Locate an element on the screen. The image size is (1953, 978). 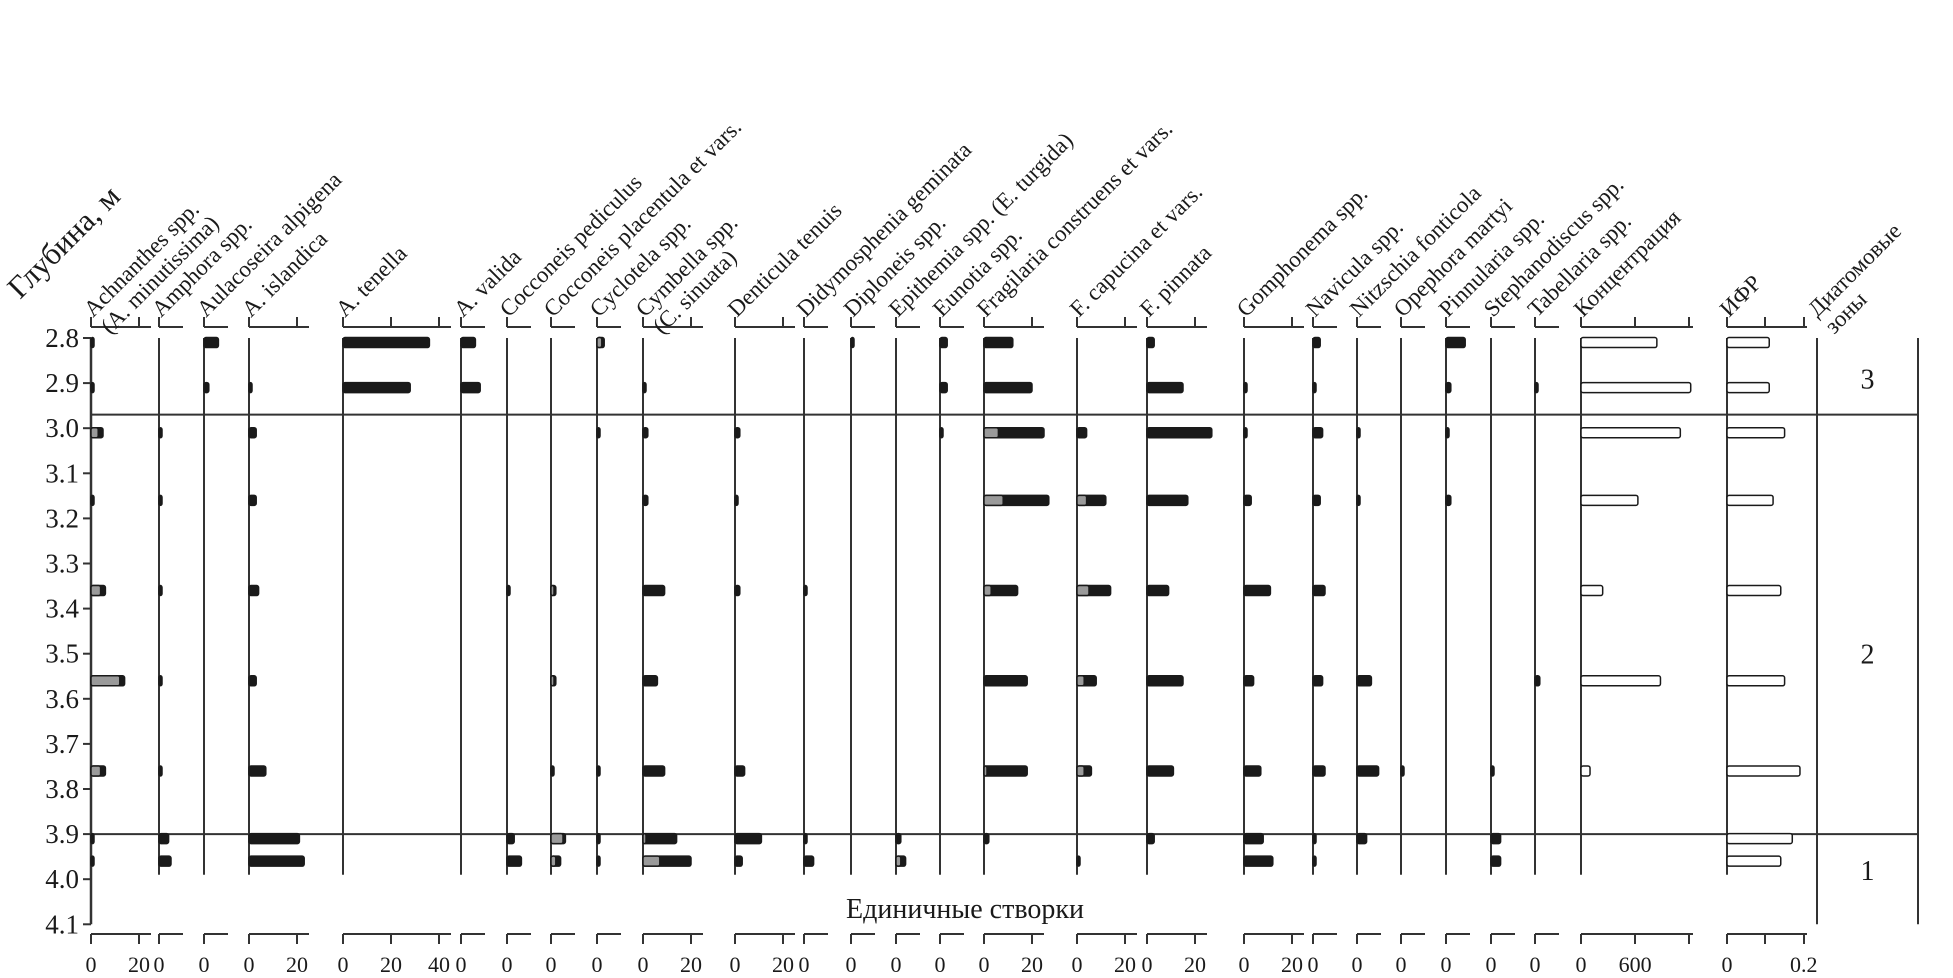
taxon-4-tick-label: 40 is located at coordinates (439, 964).